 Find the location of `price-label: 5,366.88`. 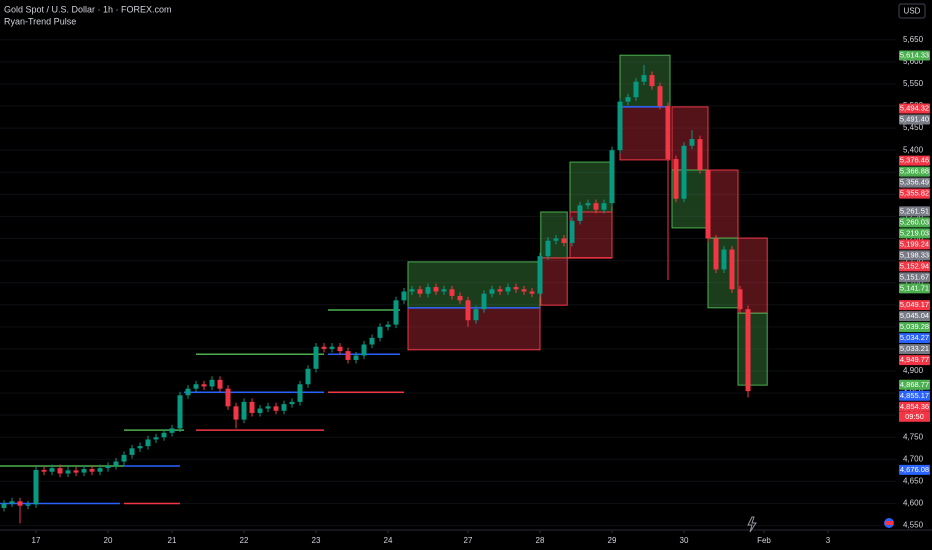

price-label: 5,366.88 is located at coordinates (914, 171).